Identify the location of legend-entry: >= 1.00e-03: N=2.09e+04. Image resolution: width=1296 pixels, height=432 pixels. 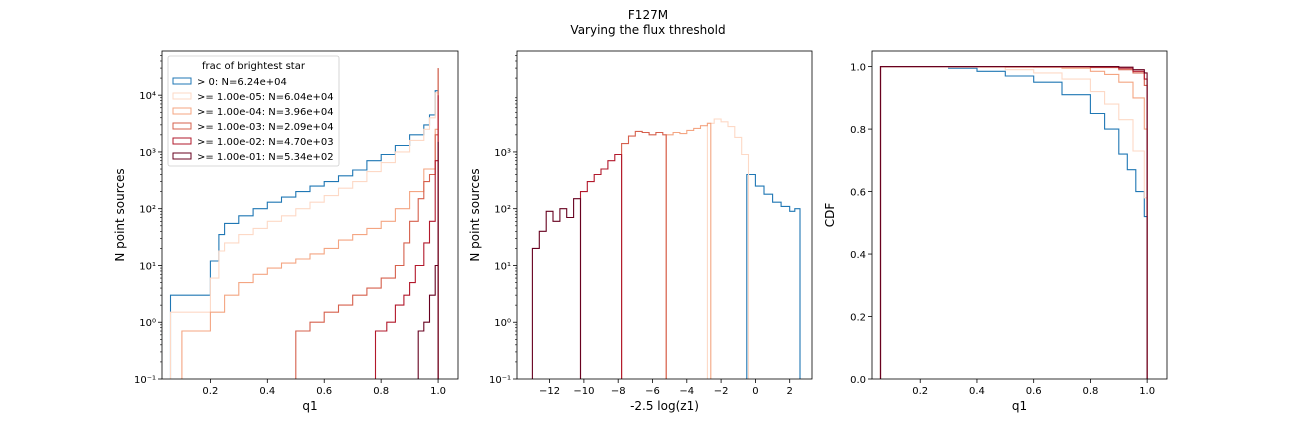
(265, 127).